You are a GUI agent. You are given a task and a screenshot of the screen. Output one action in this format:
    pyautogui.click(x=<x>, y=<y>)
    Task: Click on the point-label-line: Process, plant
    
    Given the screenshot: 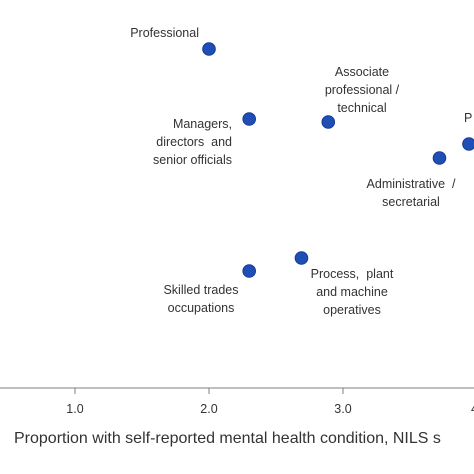 What is the action you would take?
    pyautogui.click(x=352, y=274)
    